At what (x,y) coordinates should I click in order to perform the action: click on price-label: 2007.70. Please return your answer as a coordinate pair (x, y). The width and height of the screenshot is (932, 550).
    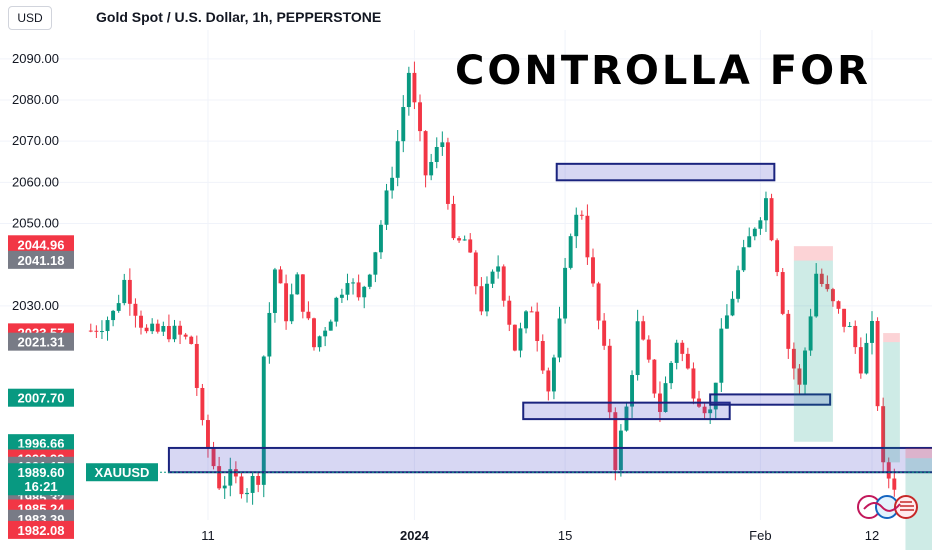
    Looking at the image, I should click on (41, 398).